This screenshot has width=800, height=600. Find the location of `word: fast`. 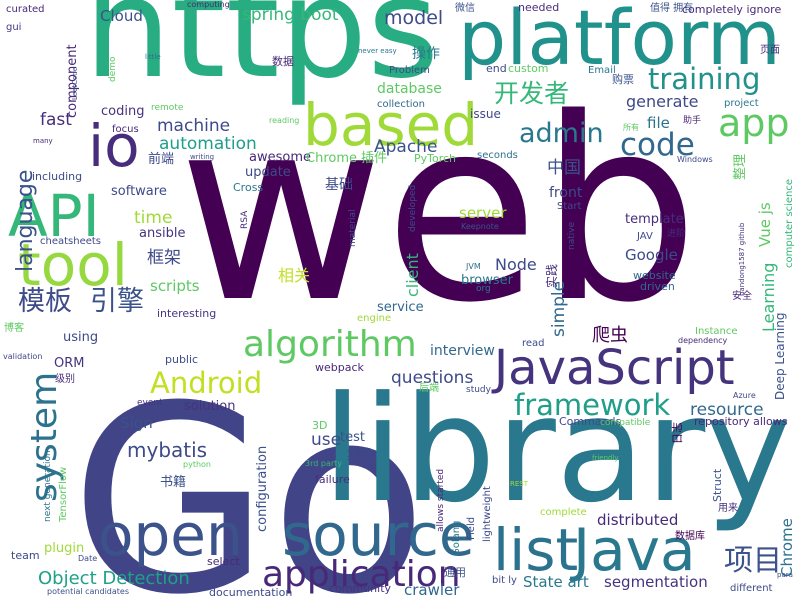

word: fast is located at coordinates (56, 120).